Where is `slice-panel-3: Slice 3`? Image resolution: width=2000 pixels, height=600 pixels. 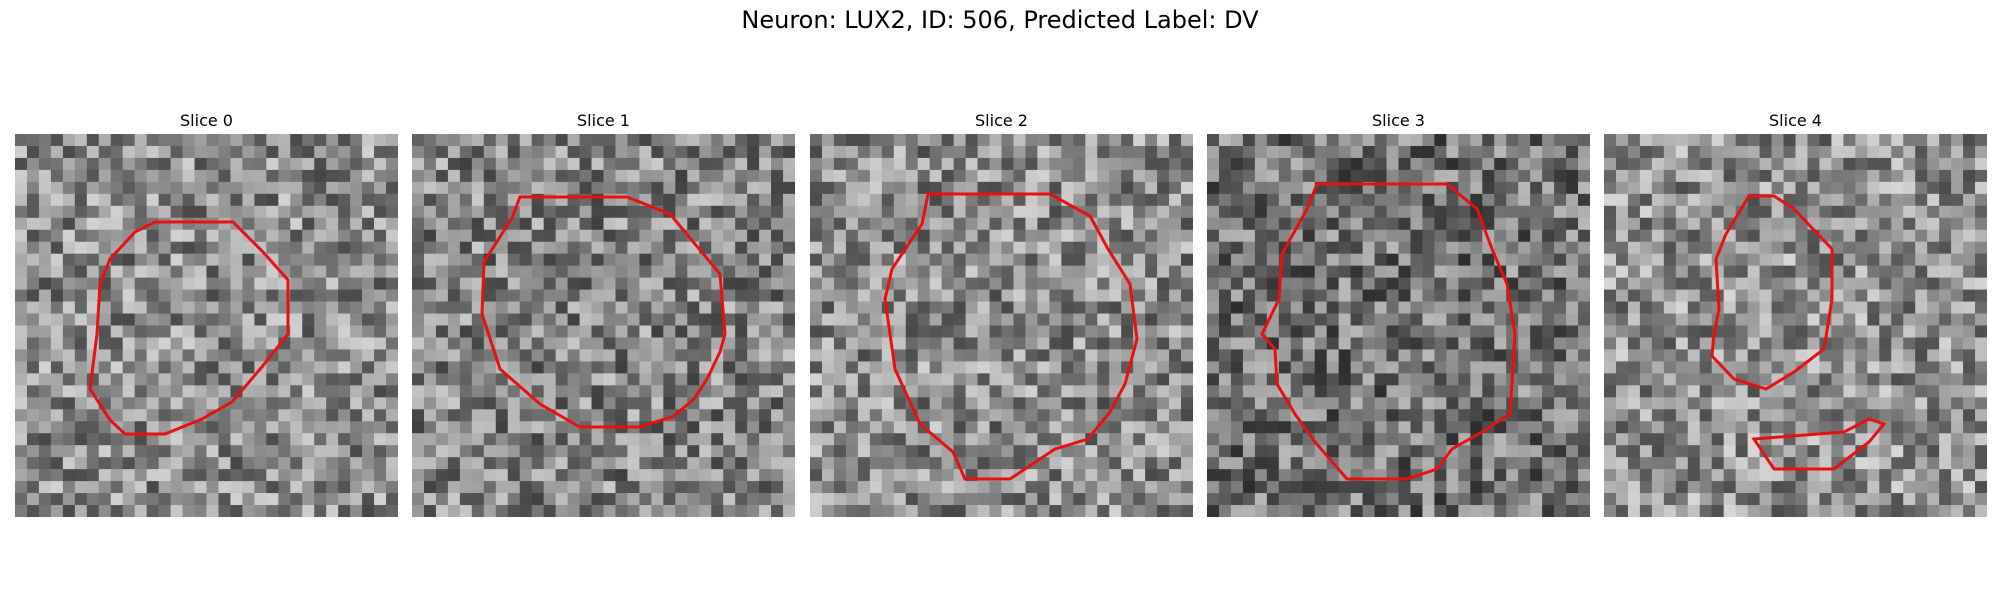
slice-panel-3: Slice 3 is located at coordinates (1398, 313).